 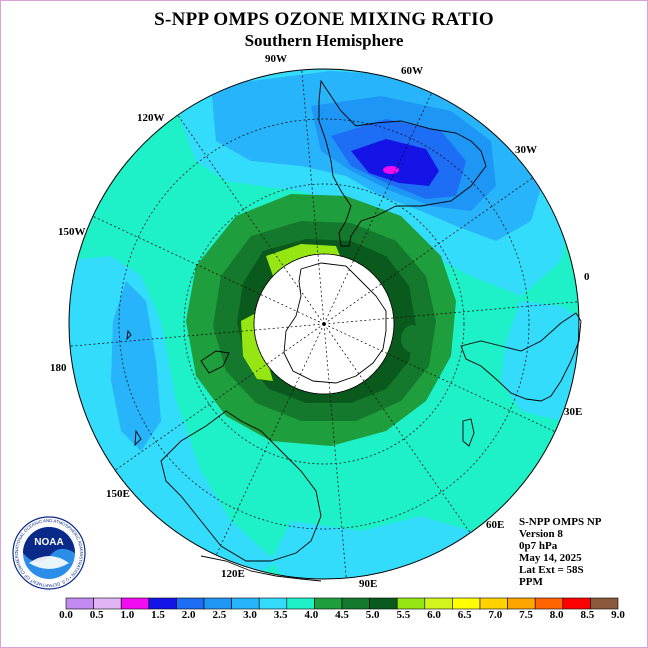 I want to click on info-lat-ext: Lat Ext = 58S, so click(x=551, y=570).